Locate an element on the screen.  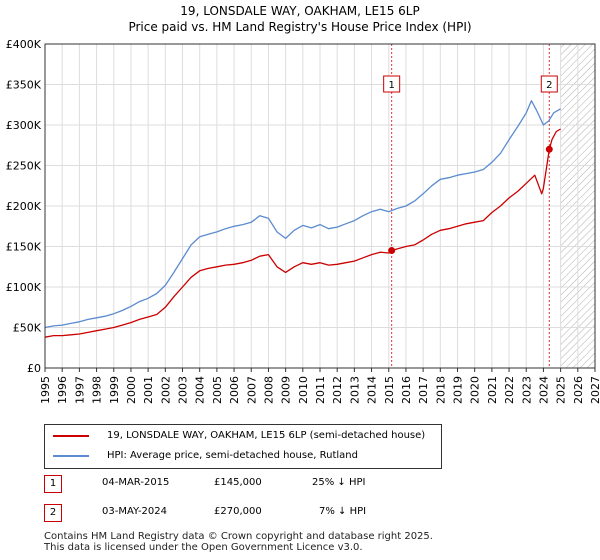
x-tick-label: 2003 is located at coordinates (183, 390).